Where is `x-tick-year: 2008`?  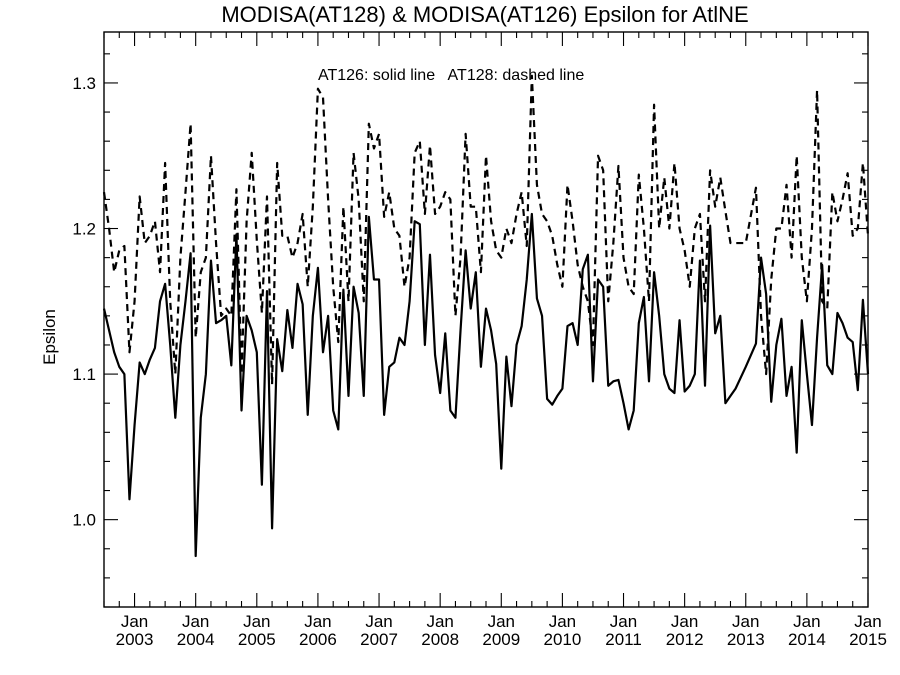
x-tick-year: 2008 is located at coordinates (440, 639).